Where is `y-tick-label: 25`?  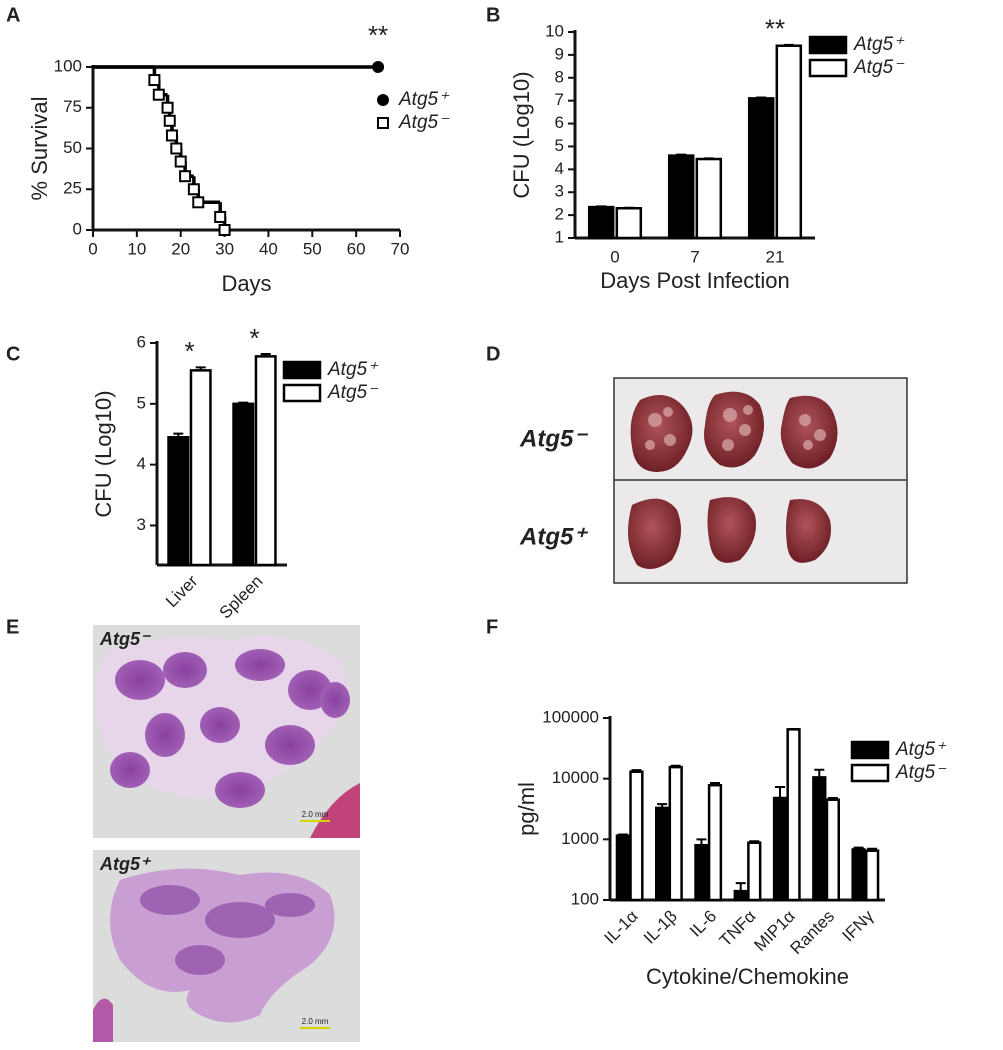 y-tick-label: 25 is located at coordinates (72, 188).